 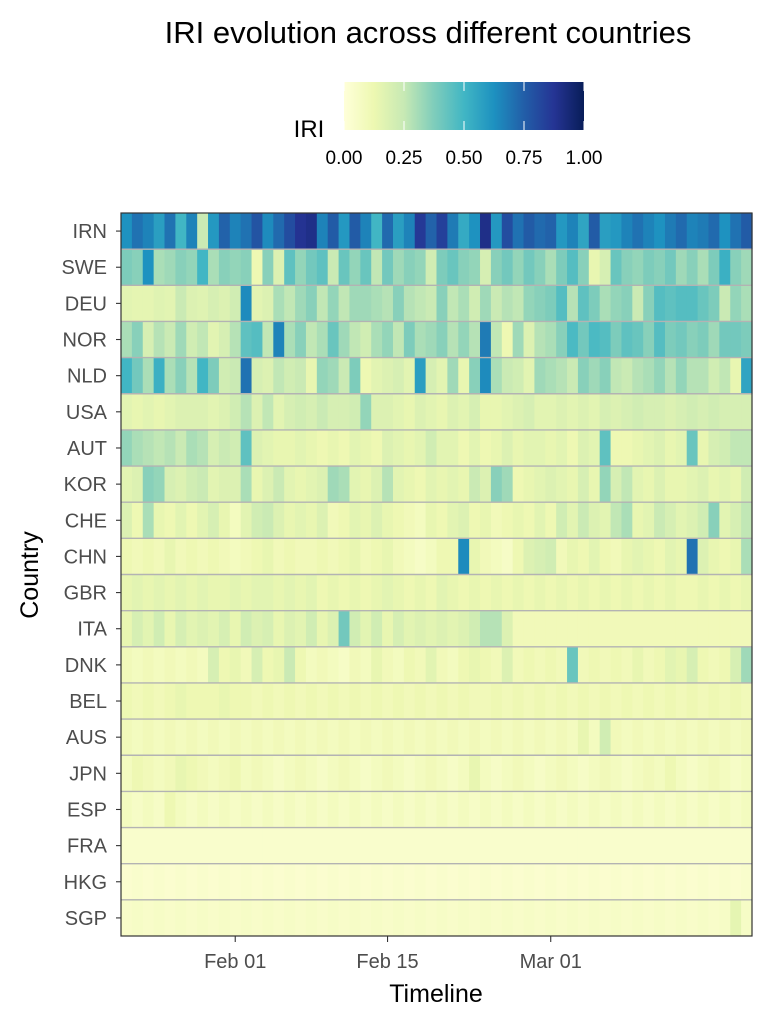 What do you see at coordinates (85, 485) in the screenshot?
I see `y-tick-label-kor: KOR` at bounding box center [85, 485].